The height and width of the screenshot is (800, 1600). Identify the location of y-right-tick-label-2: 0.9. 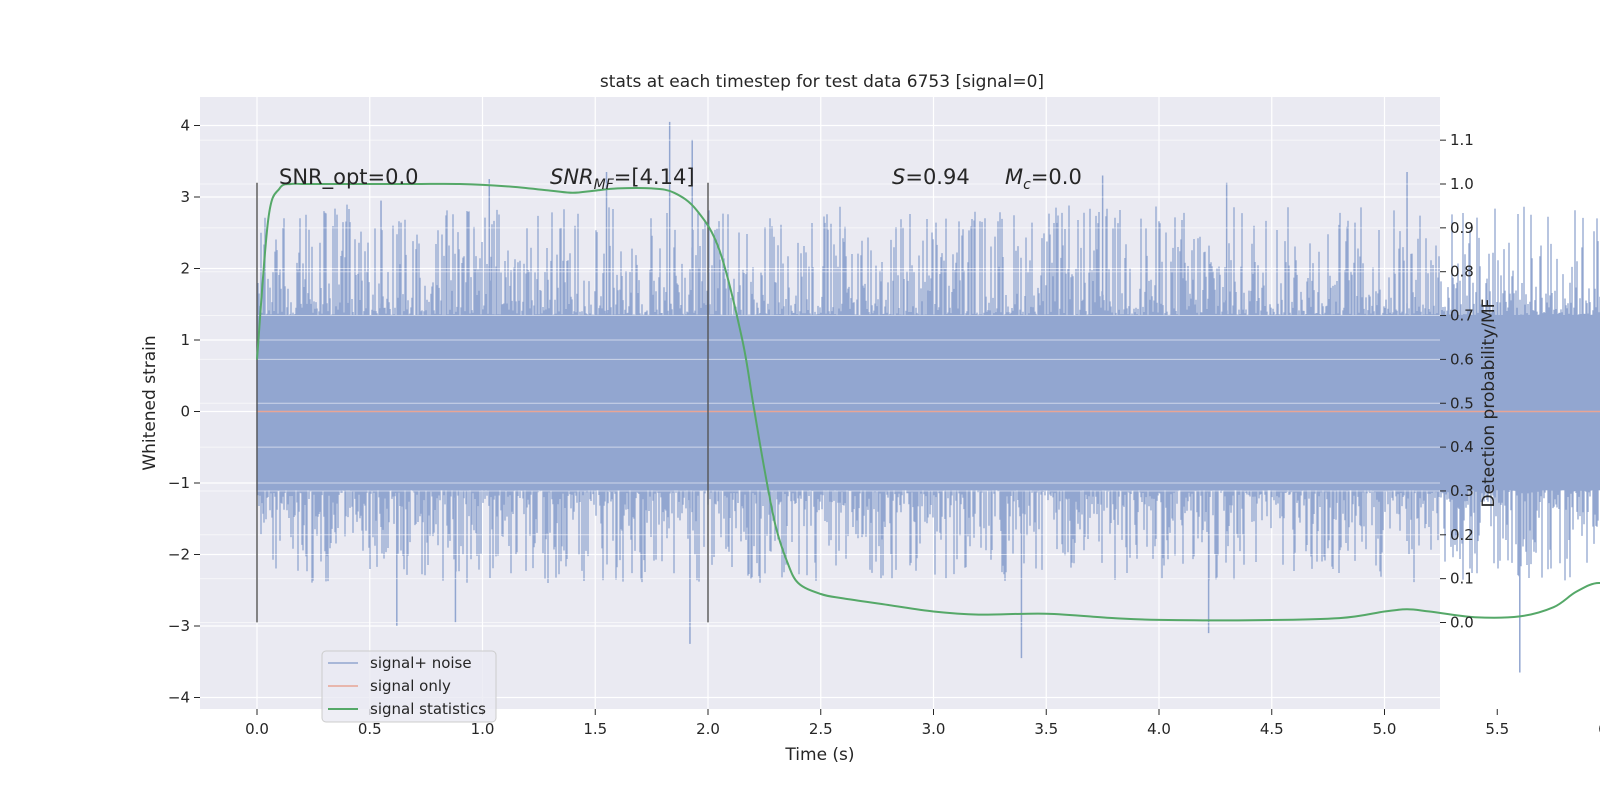
(1462, 228).